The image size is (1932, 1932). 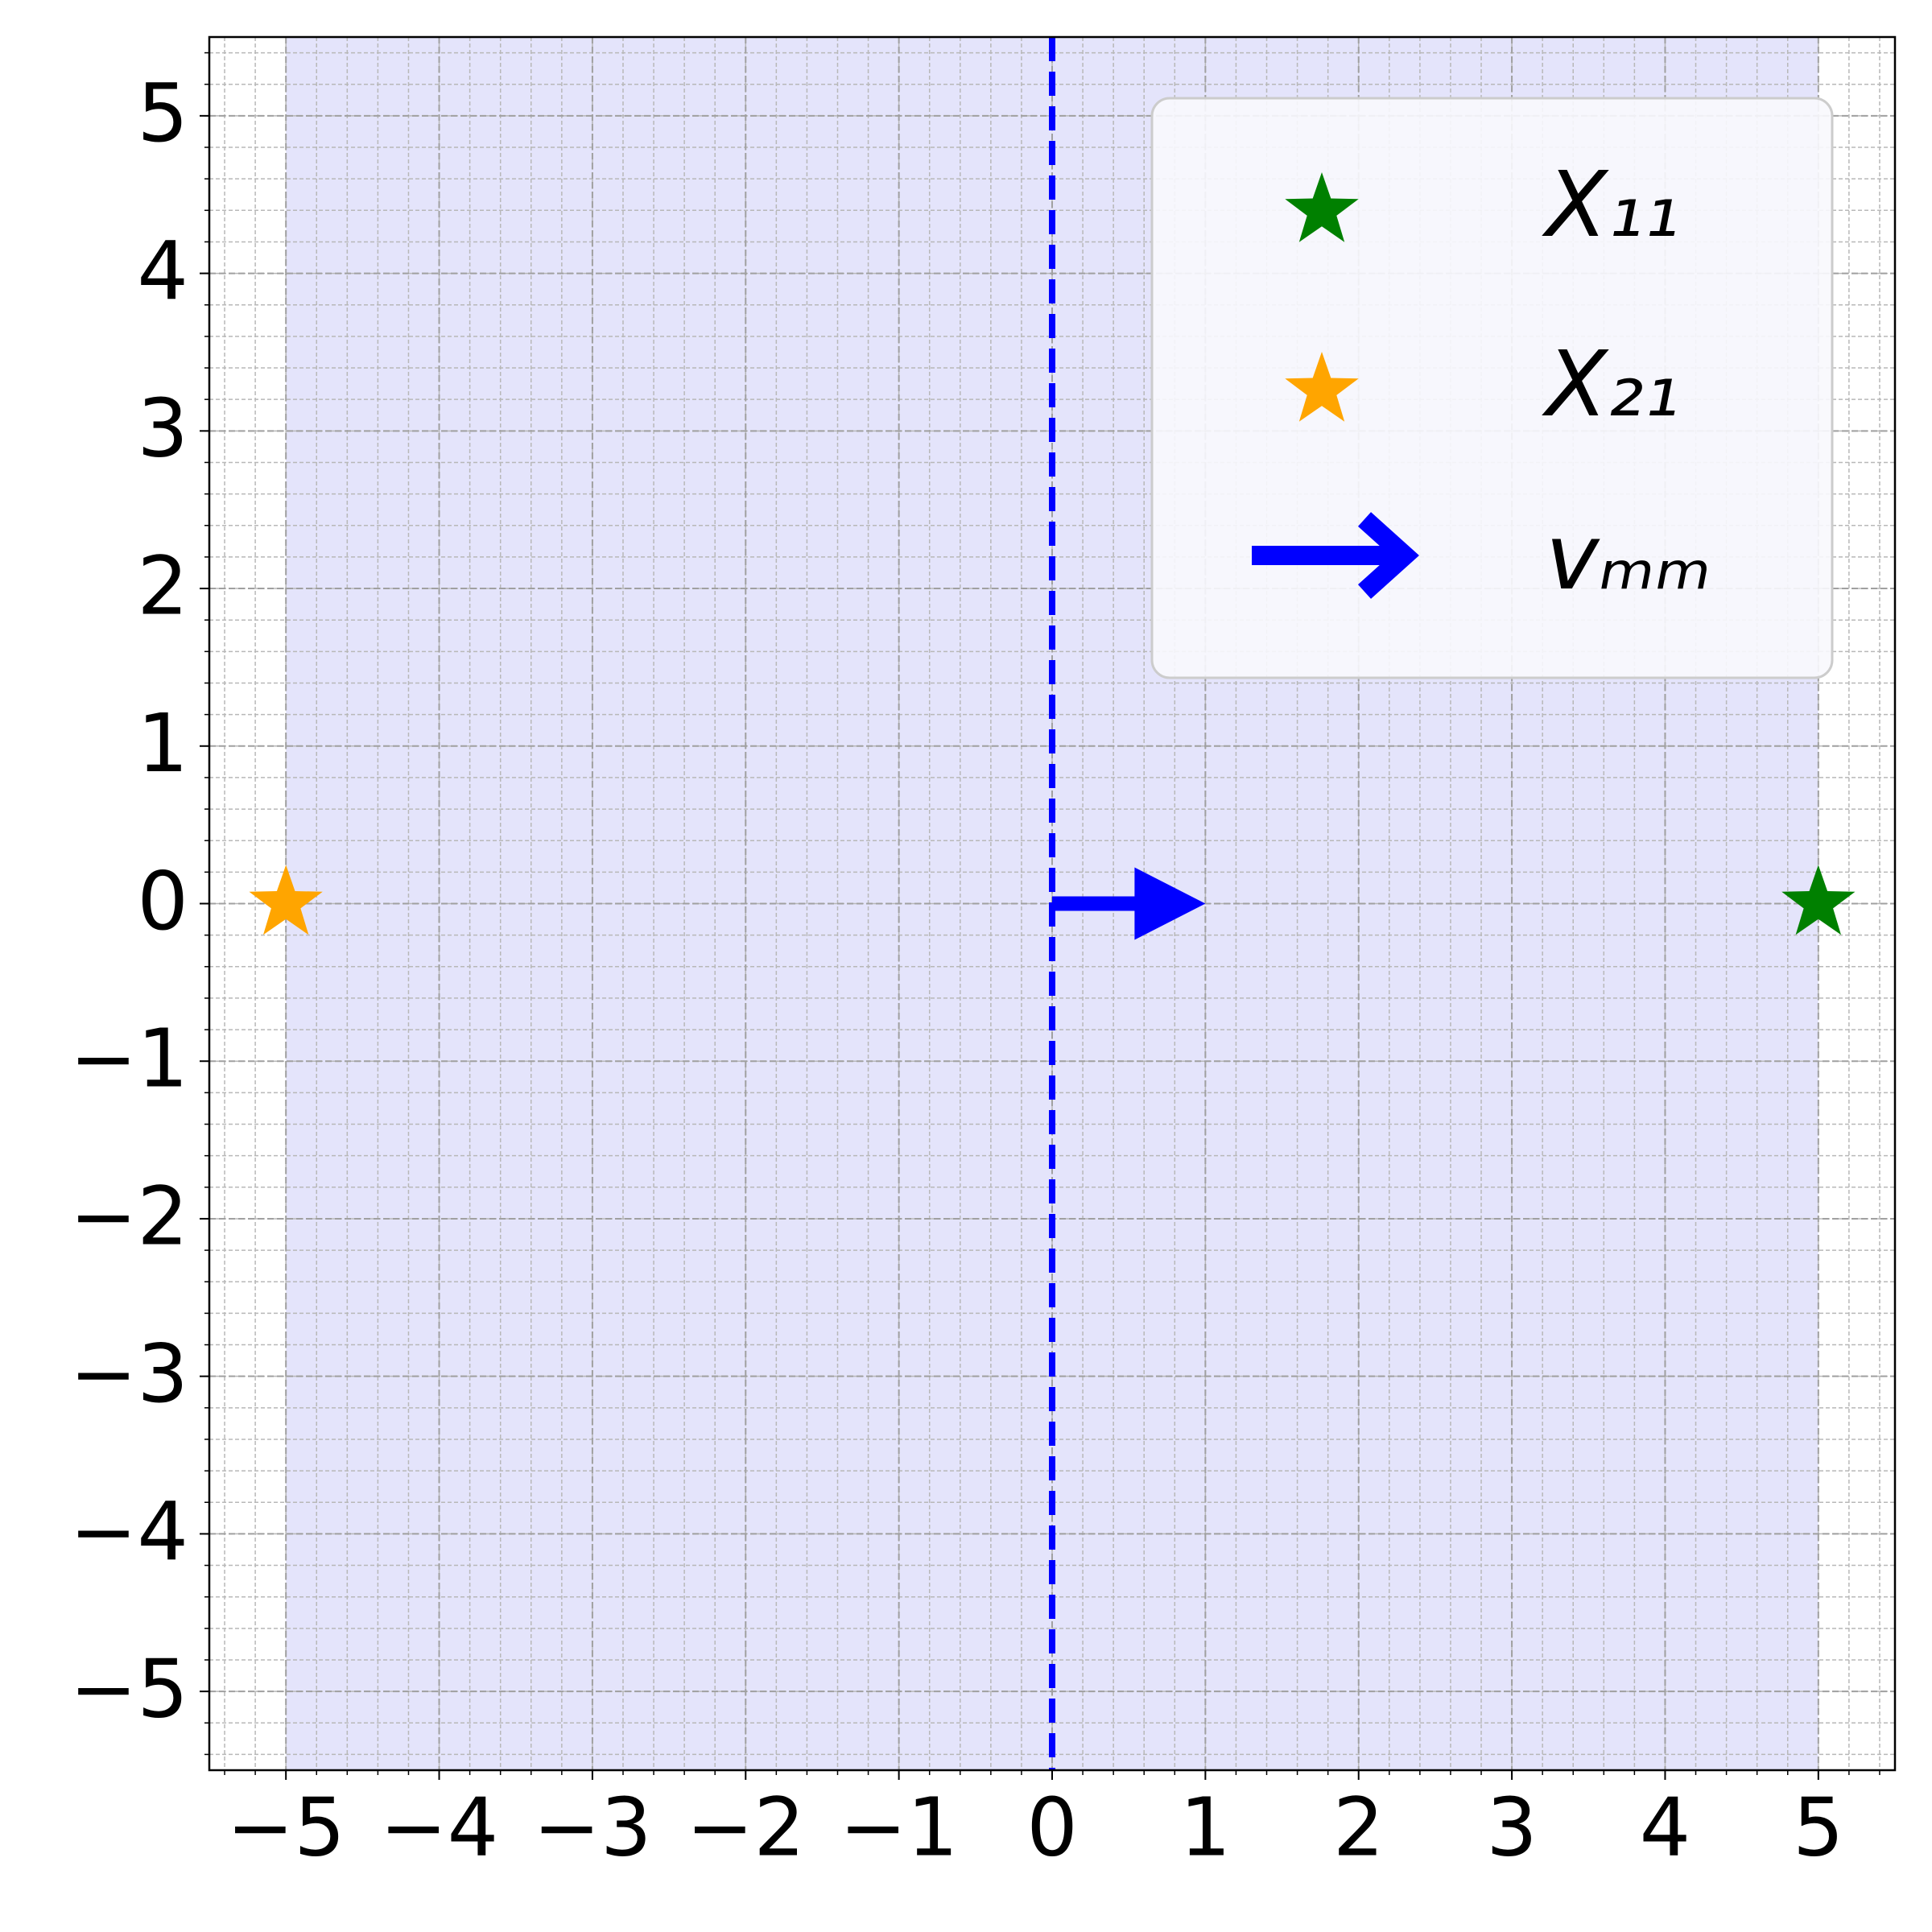 I want to click on x-tick-label: 5, so click(x=1818, y=1827).